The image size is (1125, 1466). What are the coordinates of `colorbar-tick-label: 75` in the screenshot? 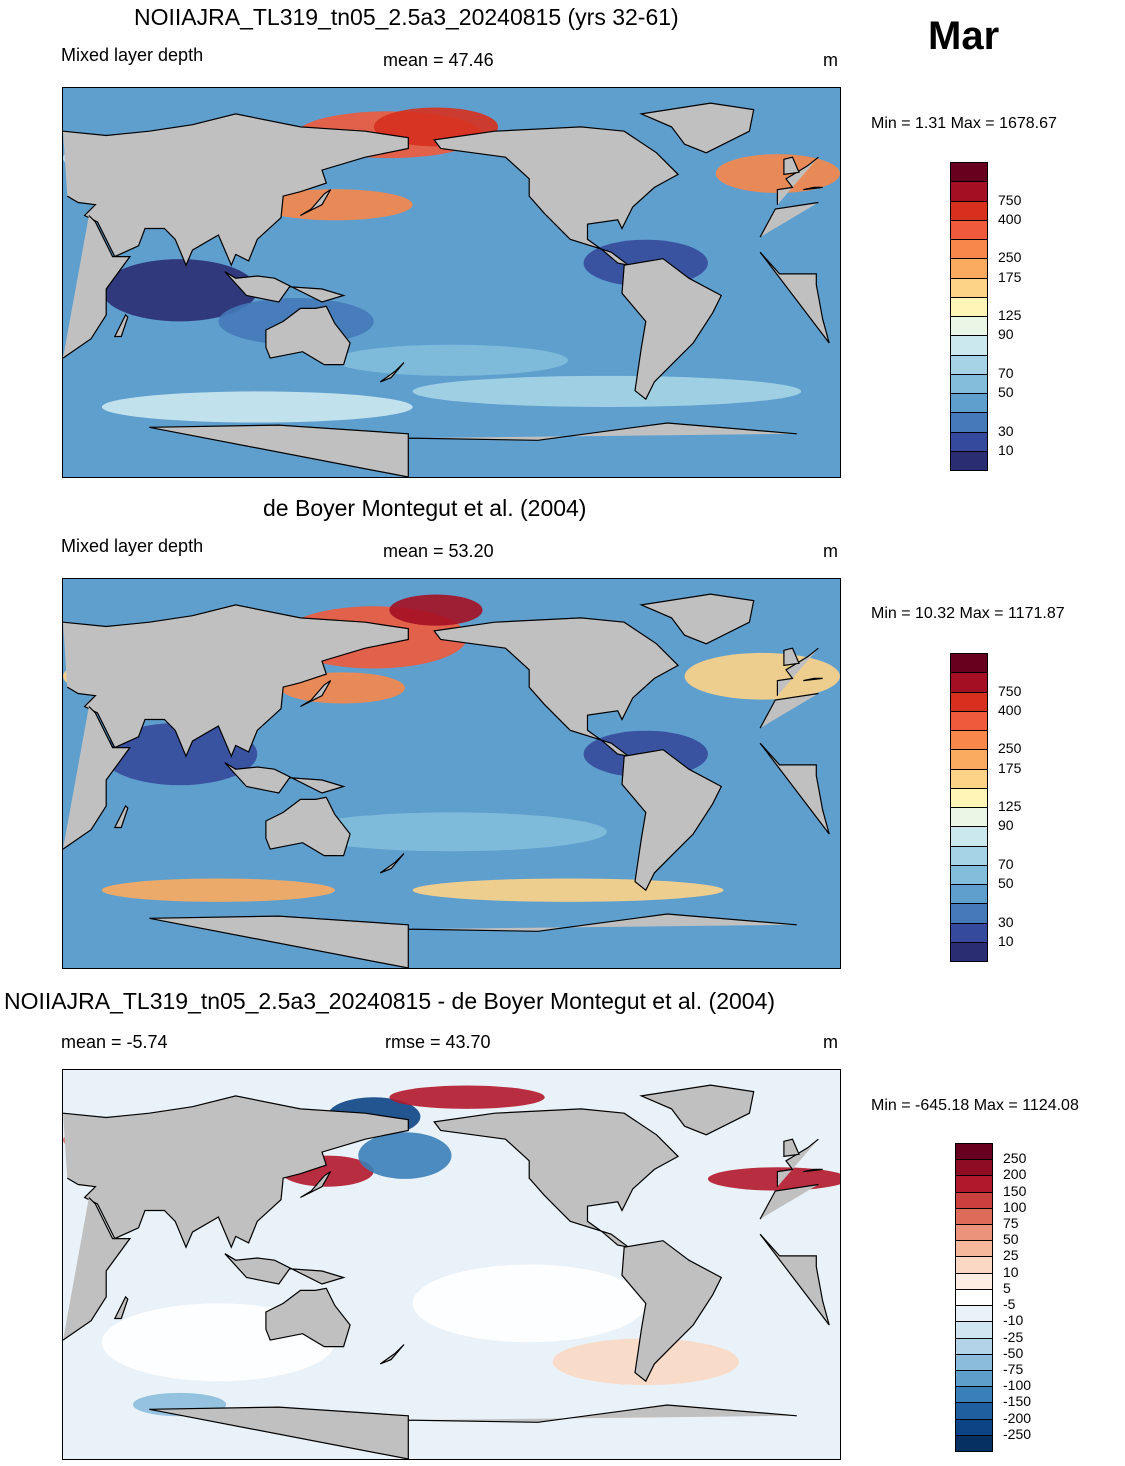 It's located at (1011, 1223).